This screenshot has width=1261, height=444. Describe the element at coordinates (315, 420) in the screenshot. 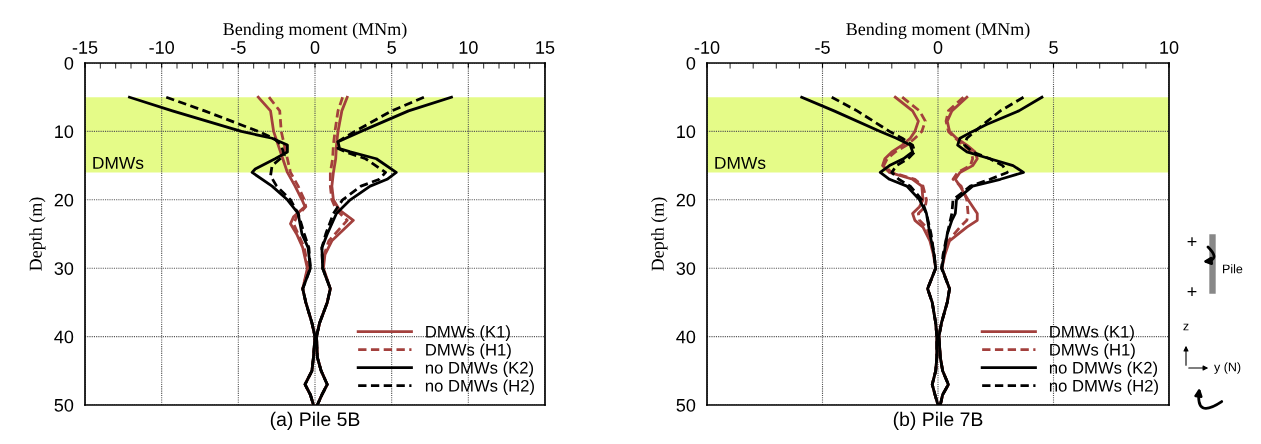

I see `text: (a) Pile 5B` at that location.